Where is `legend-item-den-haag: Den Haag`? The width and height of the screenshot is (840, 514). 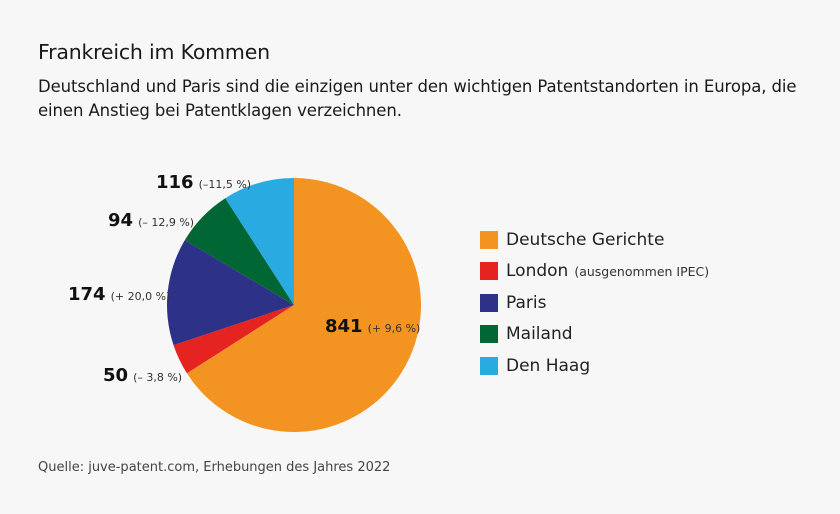 legend-item-den-haag: Den Haag is located at coordinates (594, 366).